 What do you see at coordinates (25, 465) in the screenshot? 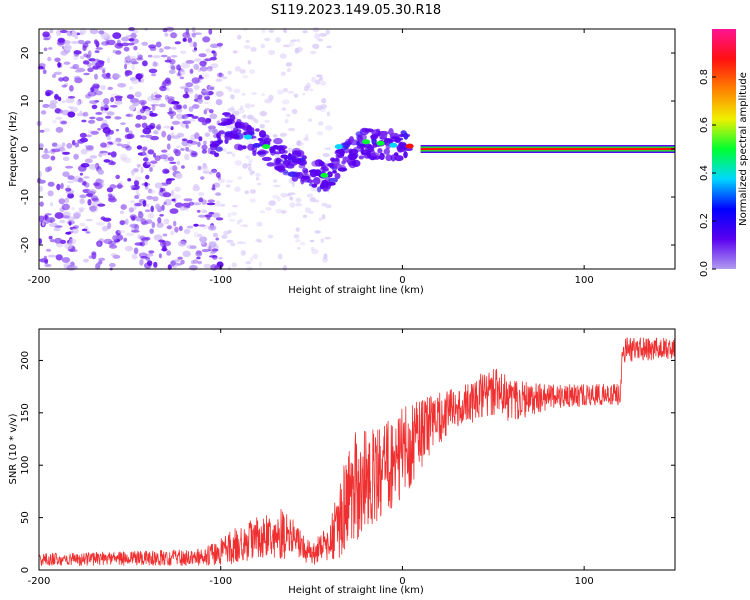
I see `y-tick-label: 100` at bounding box center [25, 465].